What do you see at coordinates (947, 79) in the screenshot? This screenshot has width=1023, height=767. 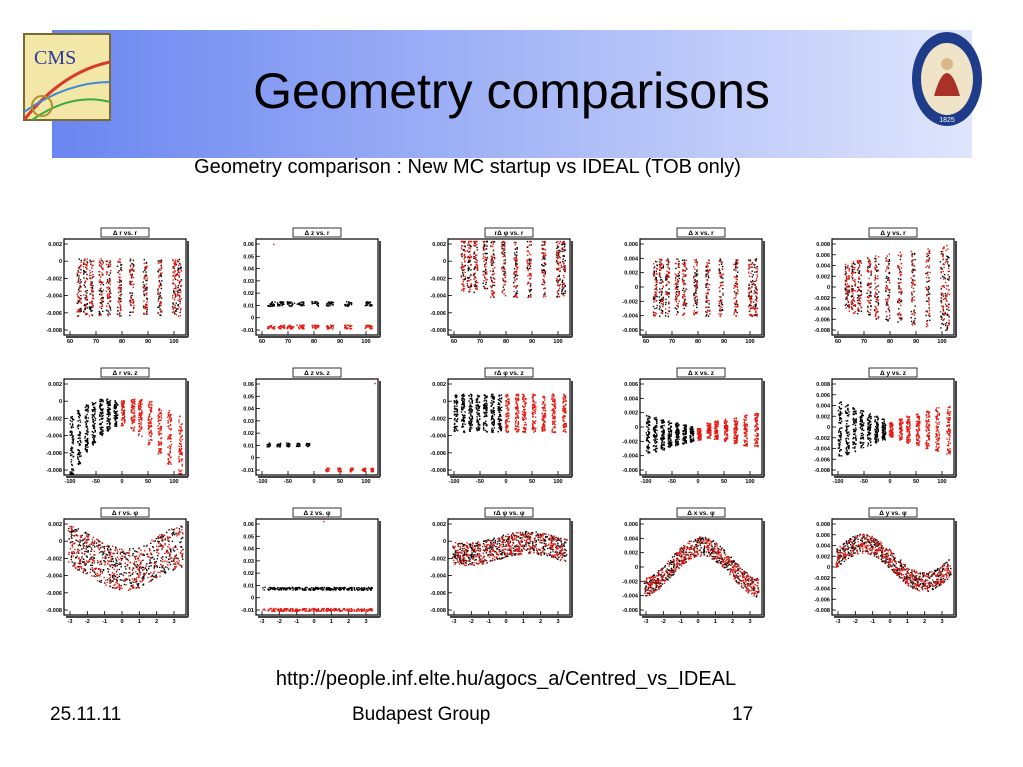 I see `academy-seal-logo: 1825` at bounding box center [947, 79].